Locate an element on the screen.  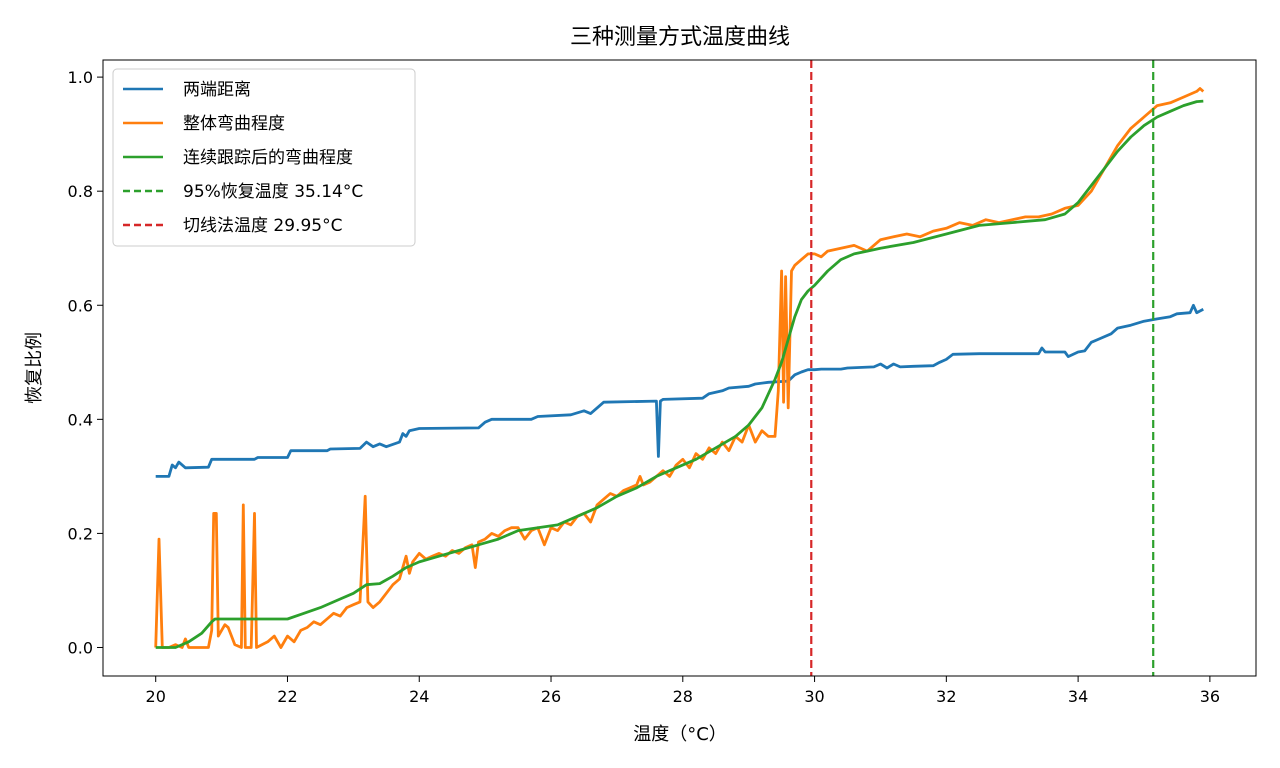
x-tick-label: 20 is located at coordinates (156, 696).